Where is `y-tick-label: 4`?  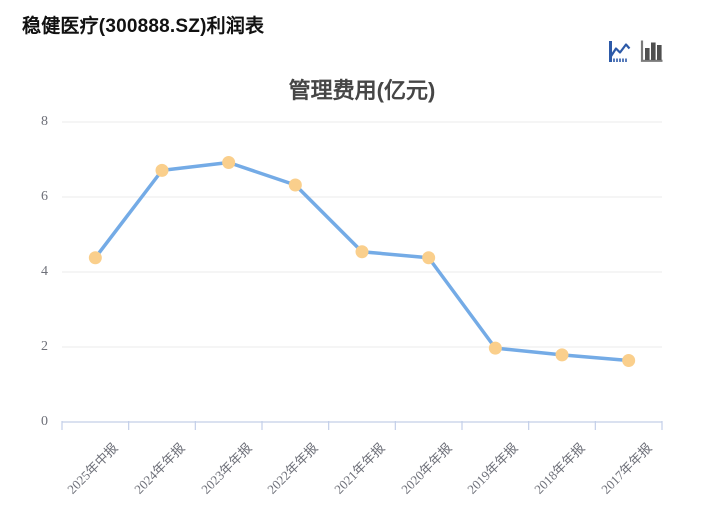 y-tick-label: 4 is located at coordinates (44, 271).